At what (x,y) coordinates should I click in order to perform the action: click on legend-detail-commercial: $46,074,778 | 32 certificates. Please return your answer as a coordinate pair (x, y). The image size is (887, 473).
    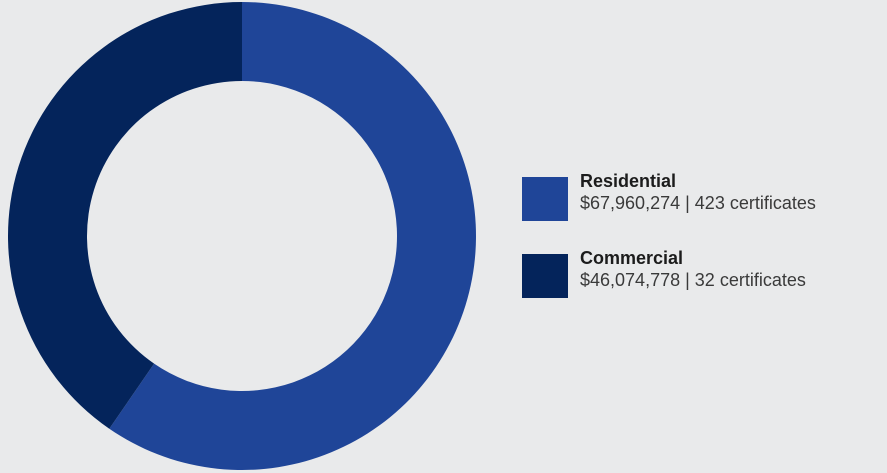
    Looking at the image, I should click on (693, 280).